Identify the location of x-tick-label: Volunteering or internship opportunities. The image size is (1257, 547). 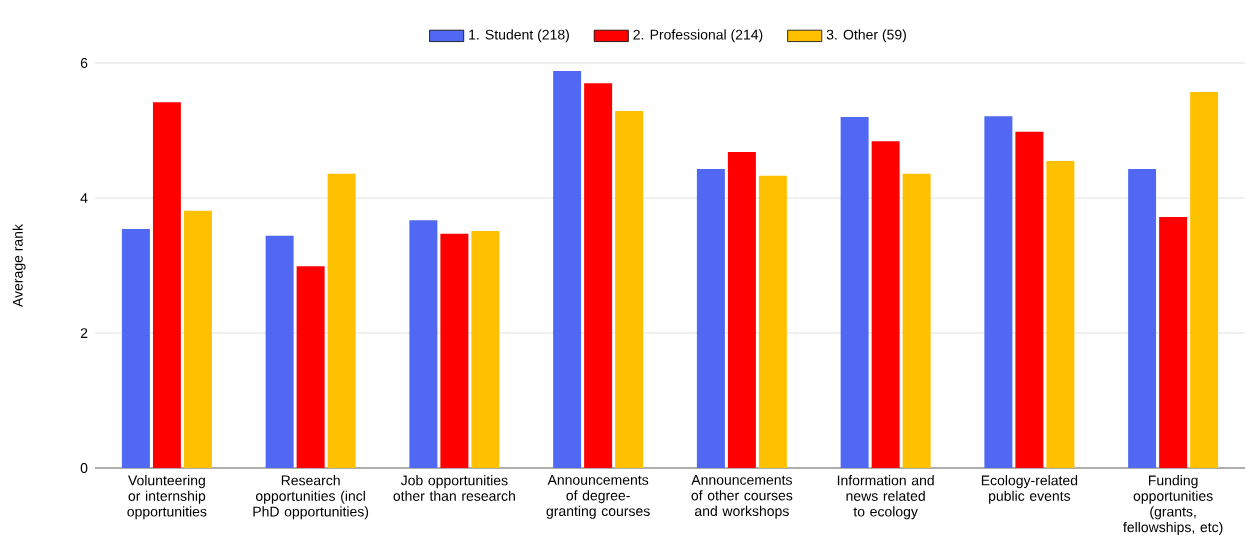
(167, 497).